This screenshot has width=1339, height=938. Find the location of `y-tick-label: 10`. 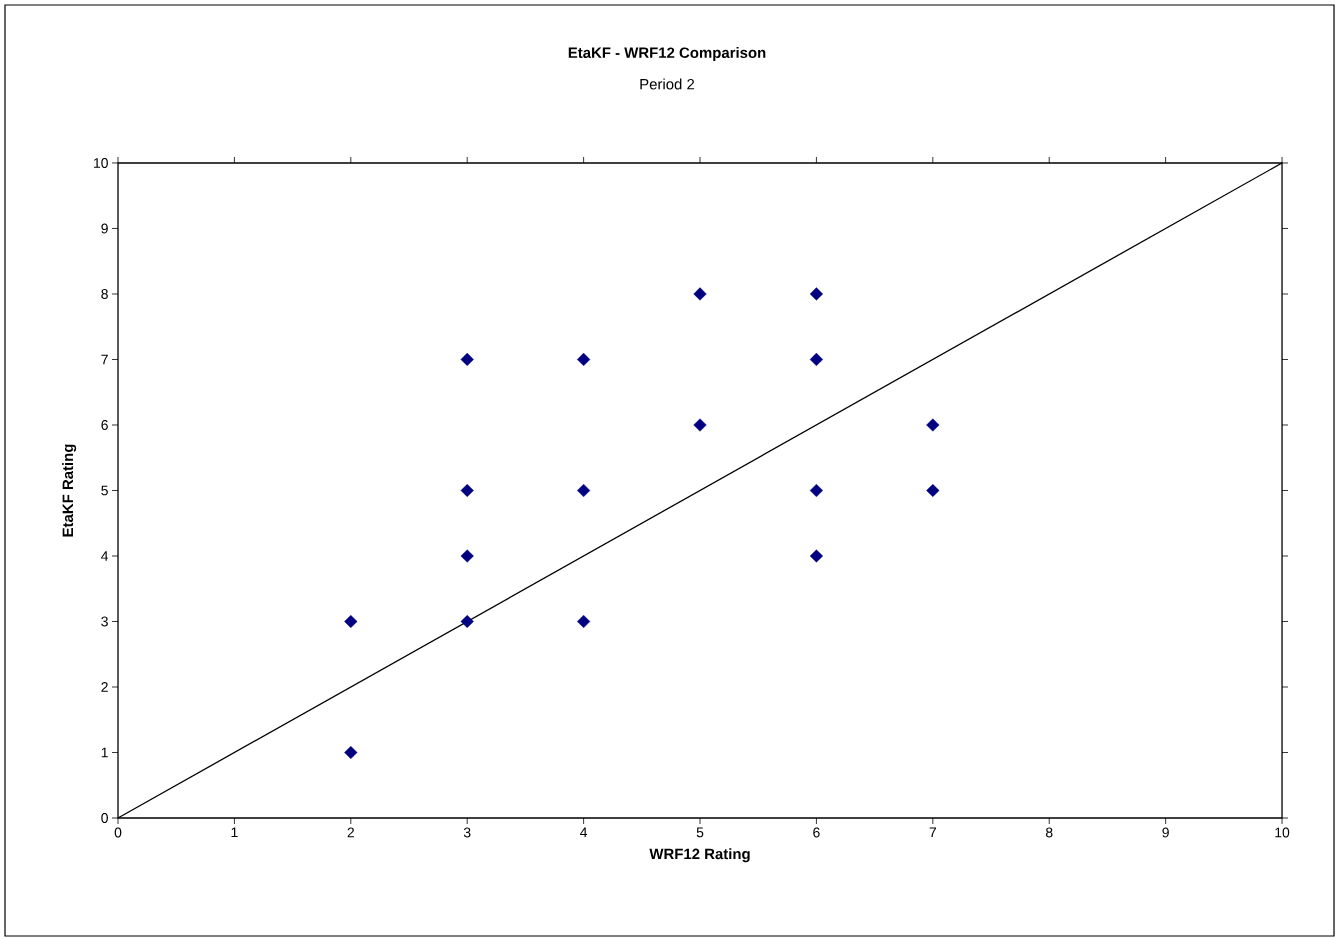

y-tick-label: 10 is located at coordinates (101, 163).